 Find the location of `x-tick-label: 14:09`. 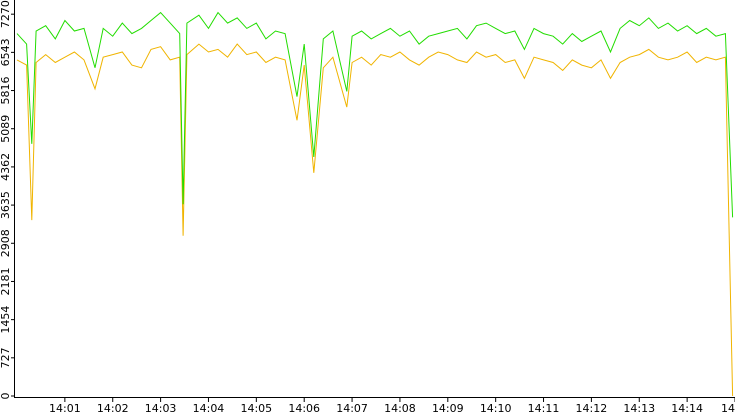

x-tick-label: 14:09 is located at coordinates (448, 408).